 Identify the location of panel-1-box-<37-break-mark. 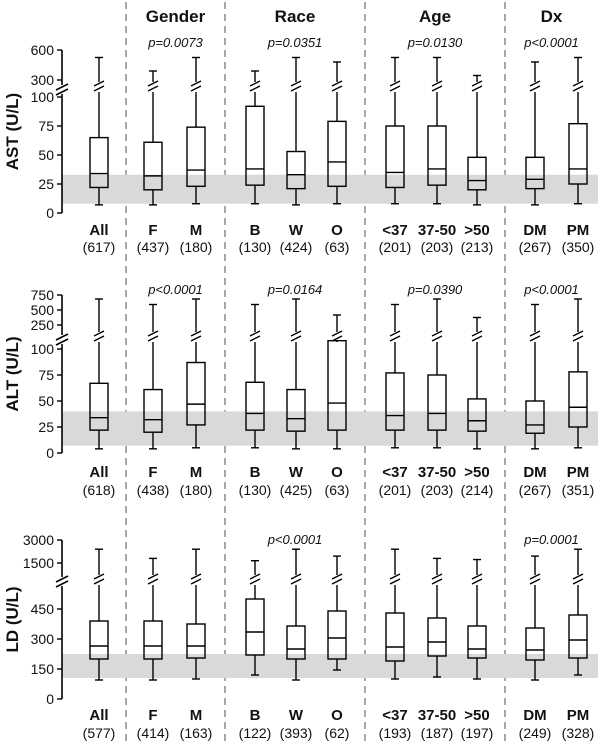
(395, 338).